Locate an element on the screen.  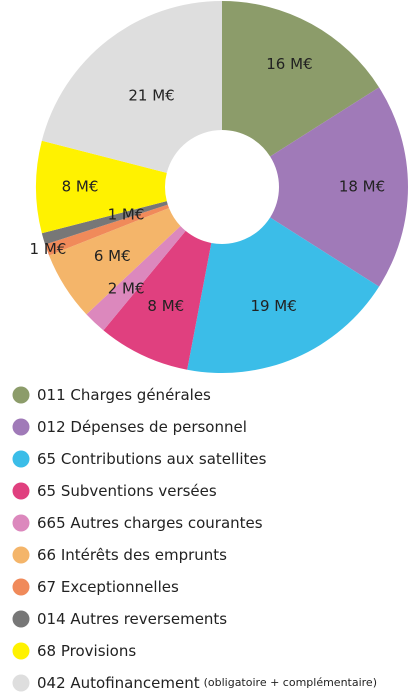
legend-text: 012 Dépenses de personnel is located at coordinates (142, 427).